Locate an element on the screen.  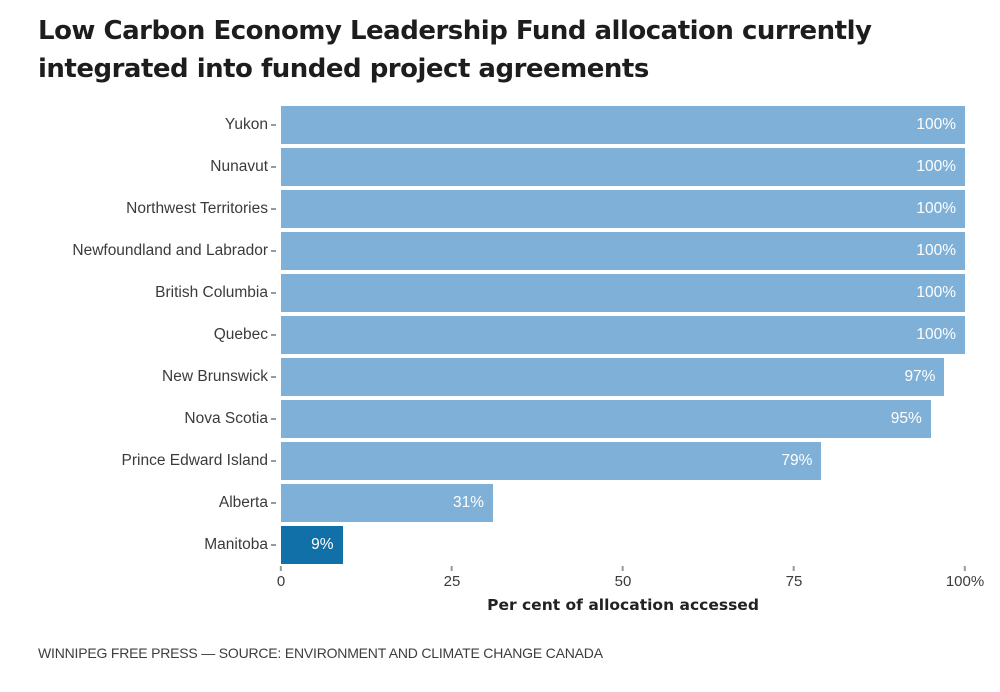
x-axis-tick: 0 is located at coordinates (281, 578).